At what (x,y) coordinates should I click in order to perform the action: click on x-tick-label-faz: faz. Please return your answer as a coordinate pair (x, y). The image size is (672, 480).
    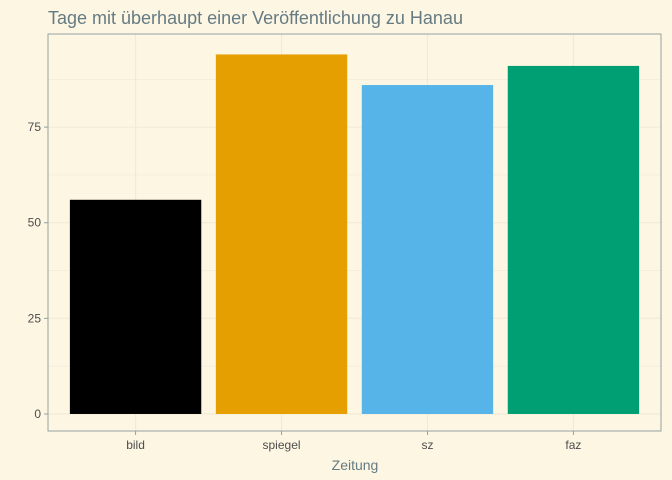
    Looking at the image, I should click on (573, 445).